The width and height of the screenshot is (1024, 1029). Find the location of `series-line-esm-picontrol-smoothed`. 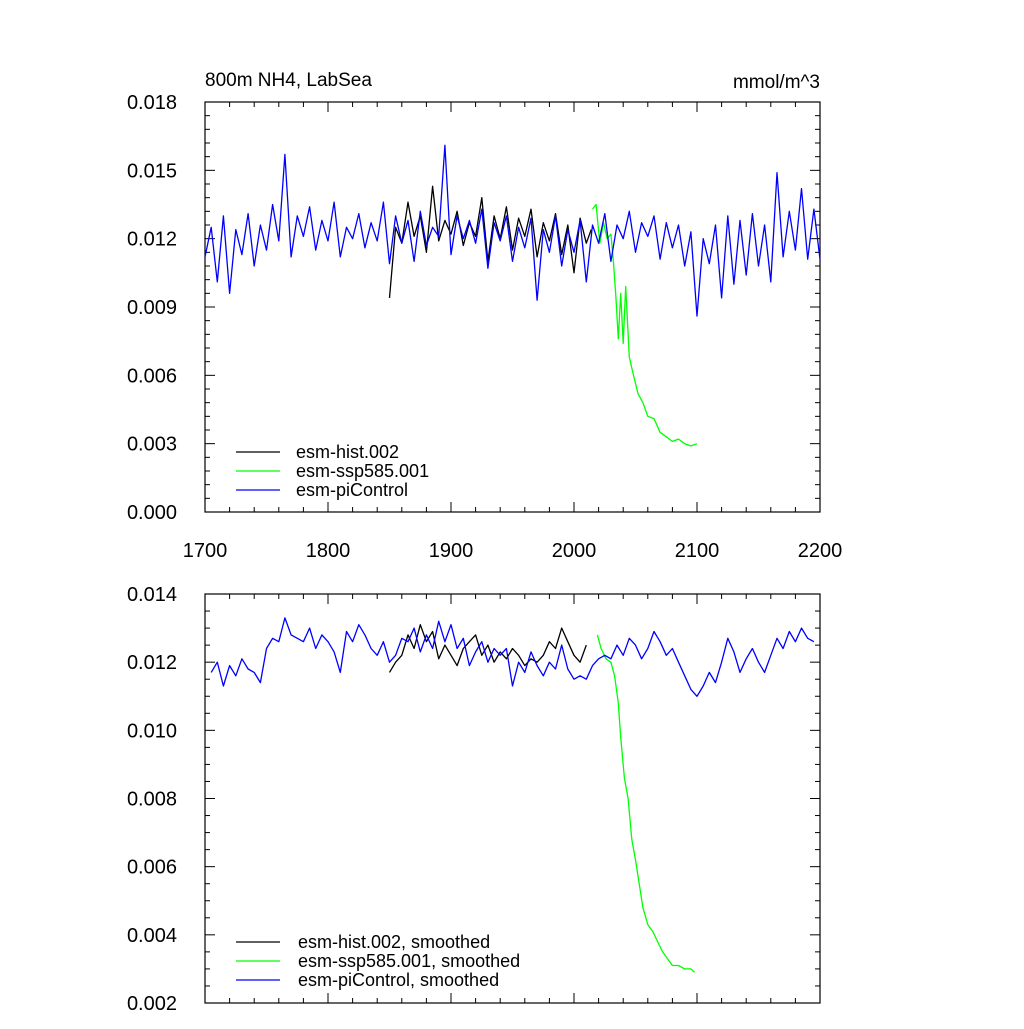

series-line-esm-picontrol-smoothed is located at coordinates (512, 657).